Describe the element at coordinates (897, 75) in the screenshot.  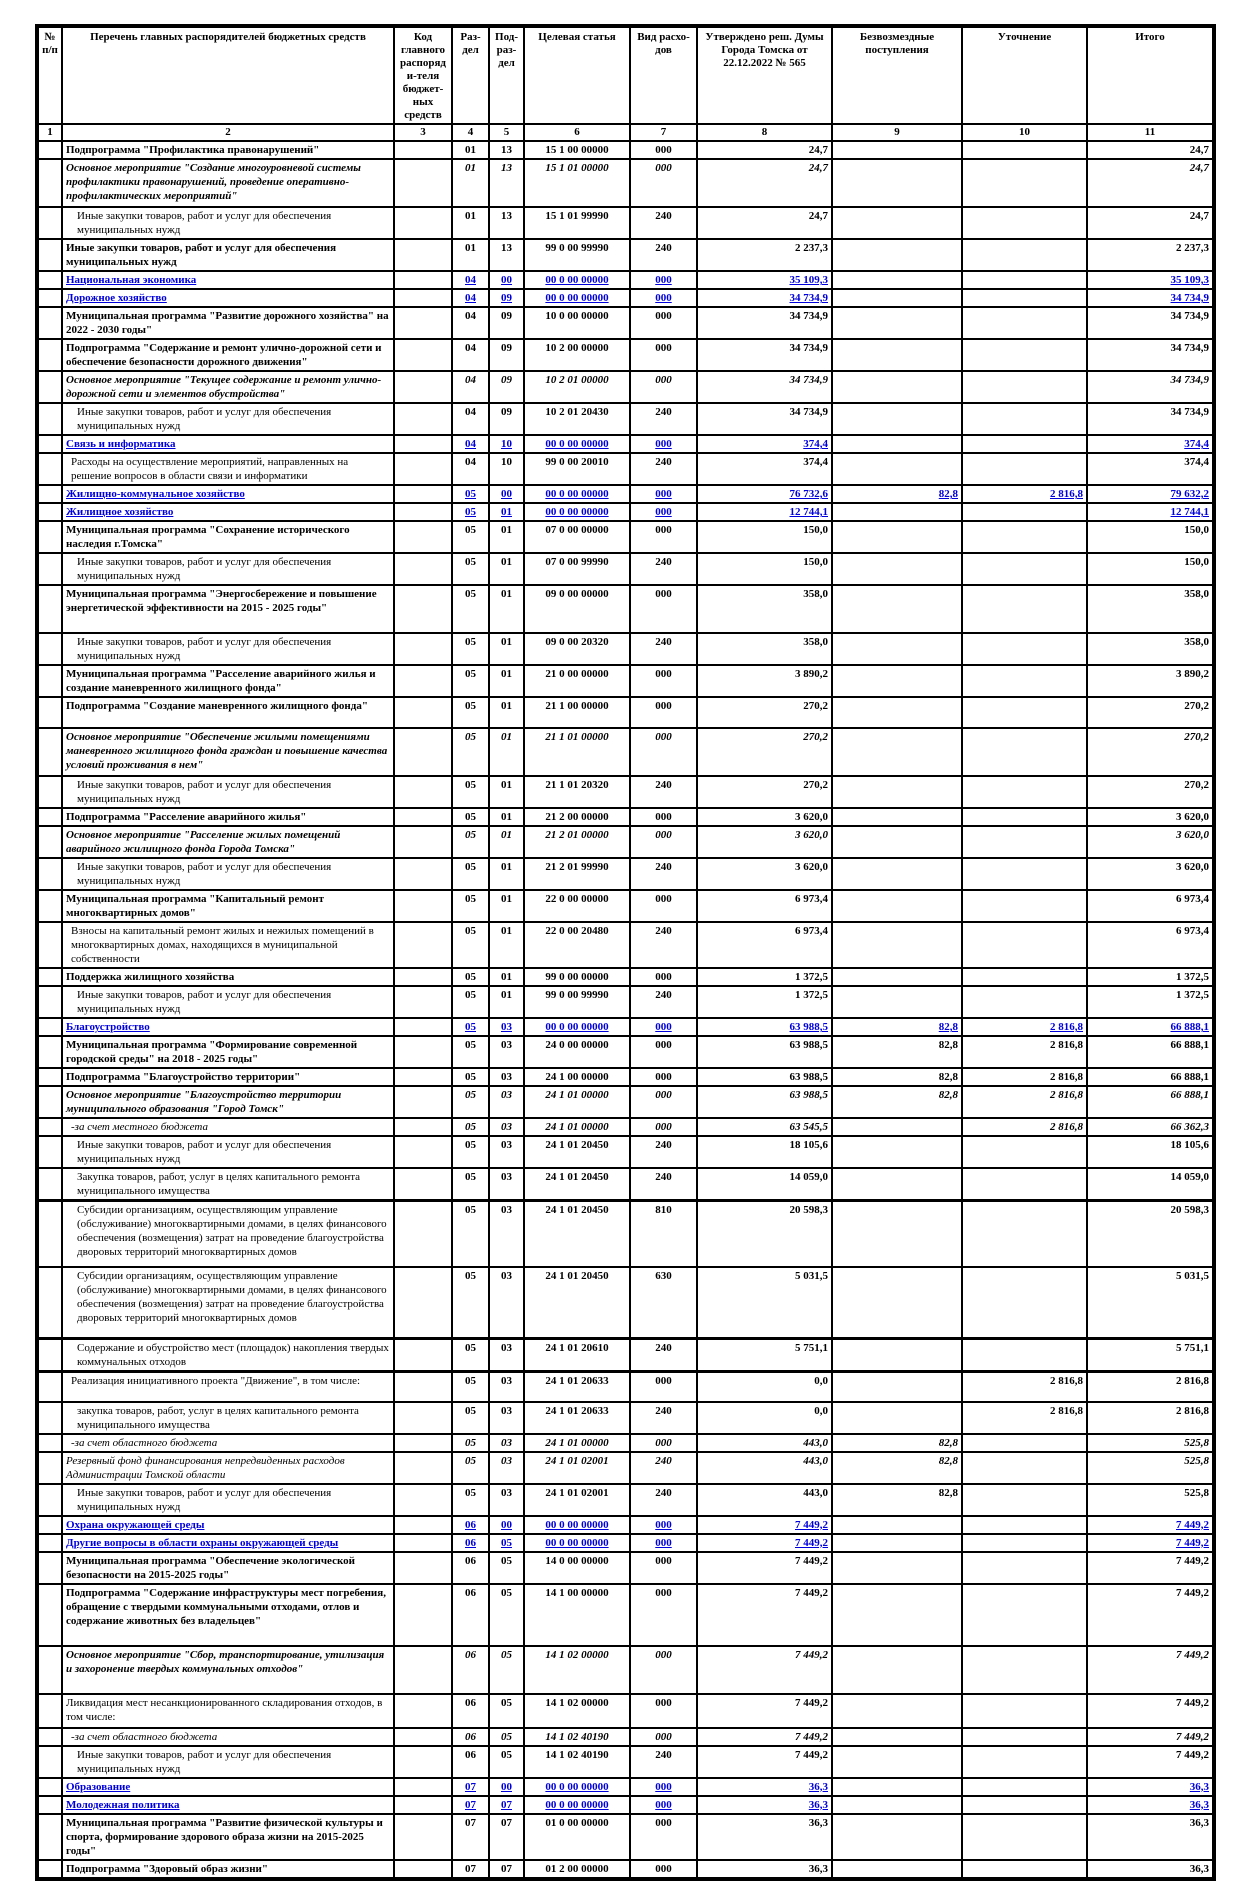
I see `header-gratuitous: Безвозмездные поступления` at that location.